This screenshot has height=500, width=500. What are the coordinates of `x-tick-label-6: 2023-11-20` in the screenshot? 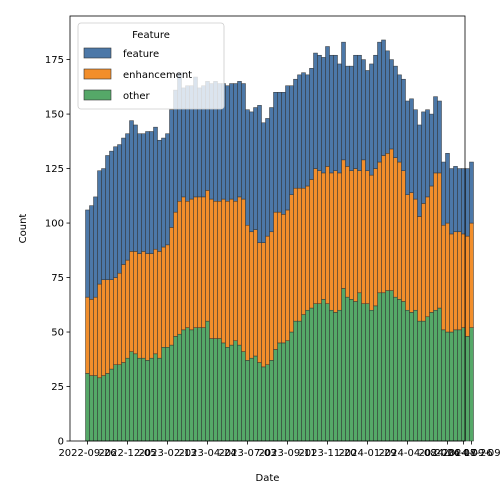 It's located at (327, 453).